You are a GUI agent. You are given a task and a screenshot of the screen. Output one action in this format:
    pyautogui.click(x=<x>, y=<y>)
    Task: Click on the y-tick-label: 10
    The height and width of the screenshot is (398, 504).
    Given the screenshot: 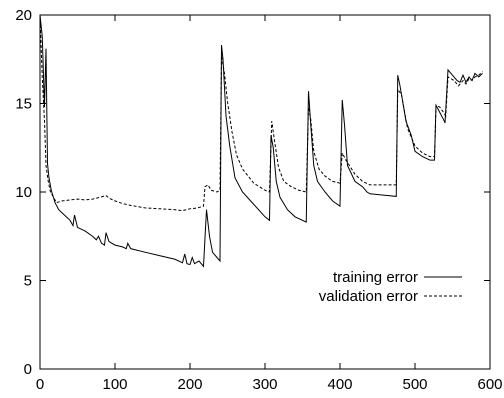 What is the action you would take?
    pyautogui.click(x=23, y=192)
    